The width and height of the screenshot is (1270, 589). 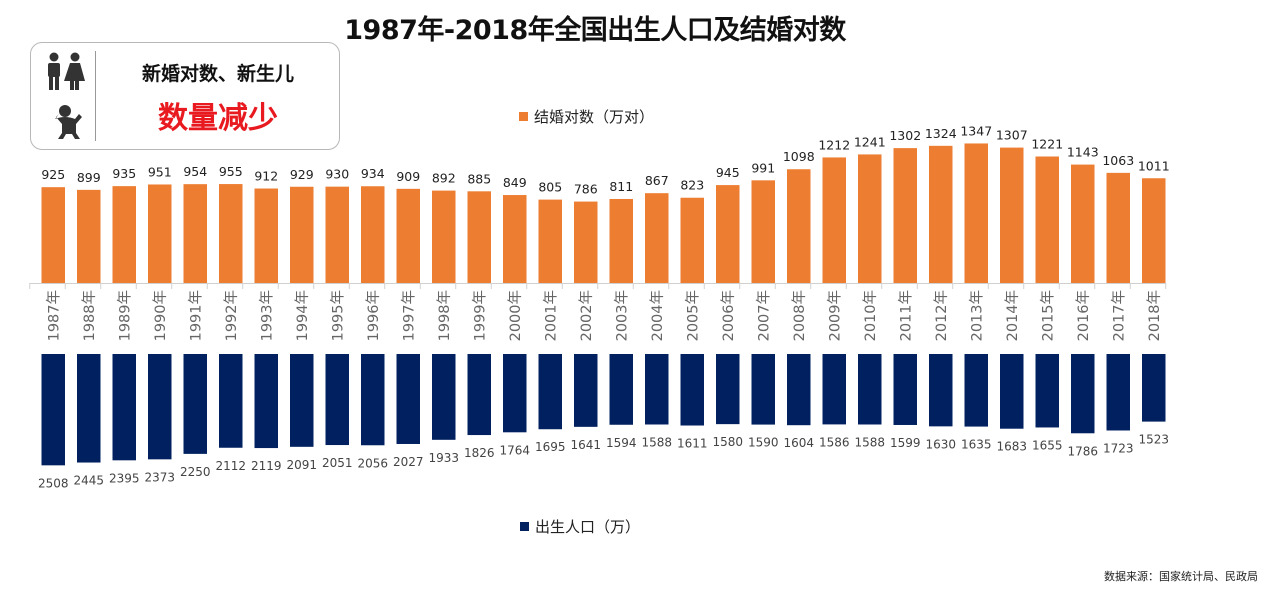 I want to click on legend-swatch-births, so click(x=524, y=526).